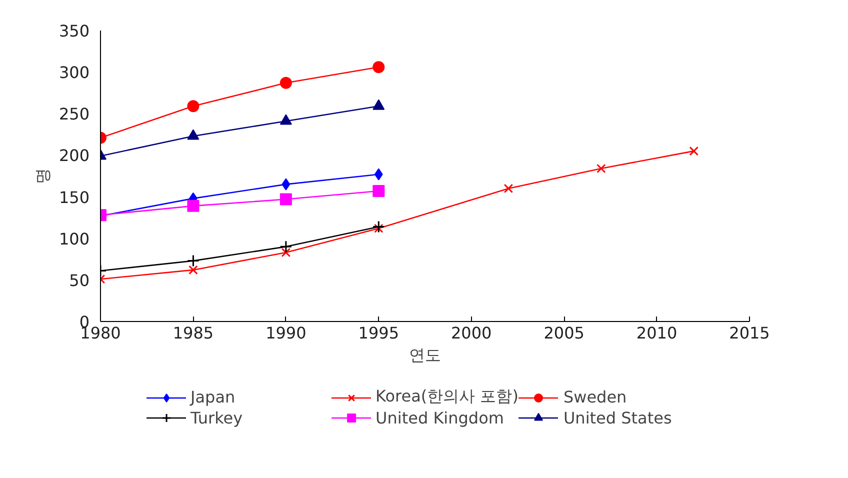 This screenshot has height=478, width=848. What do you see at coordinates (595, 397) in the screenshot?
I see `legend-label: Sweden` at bounding box center [595, 397].